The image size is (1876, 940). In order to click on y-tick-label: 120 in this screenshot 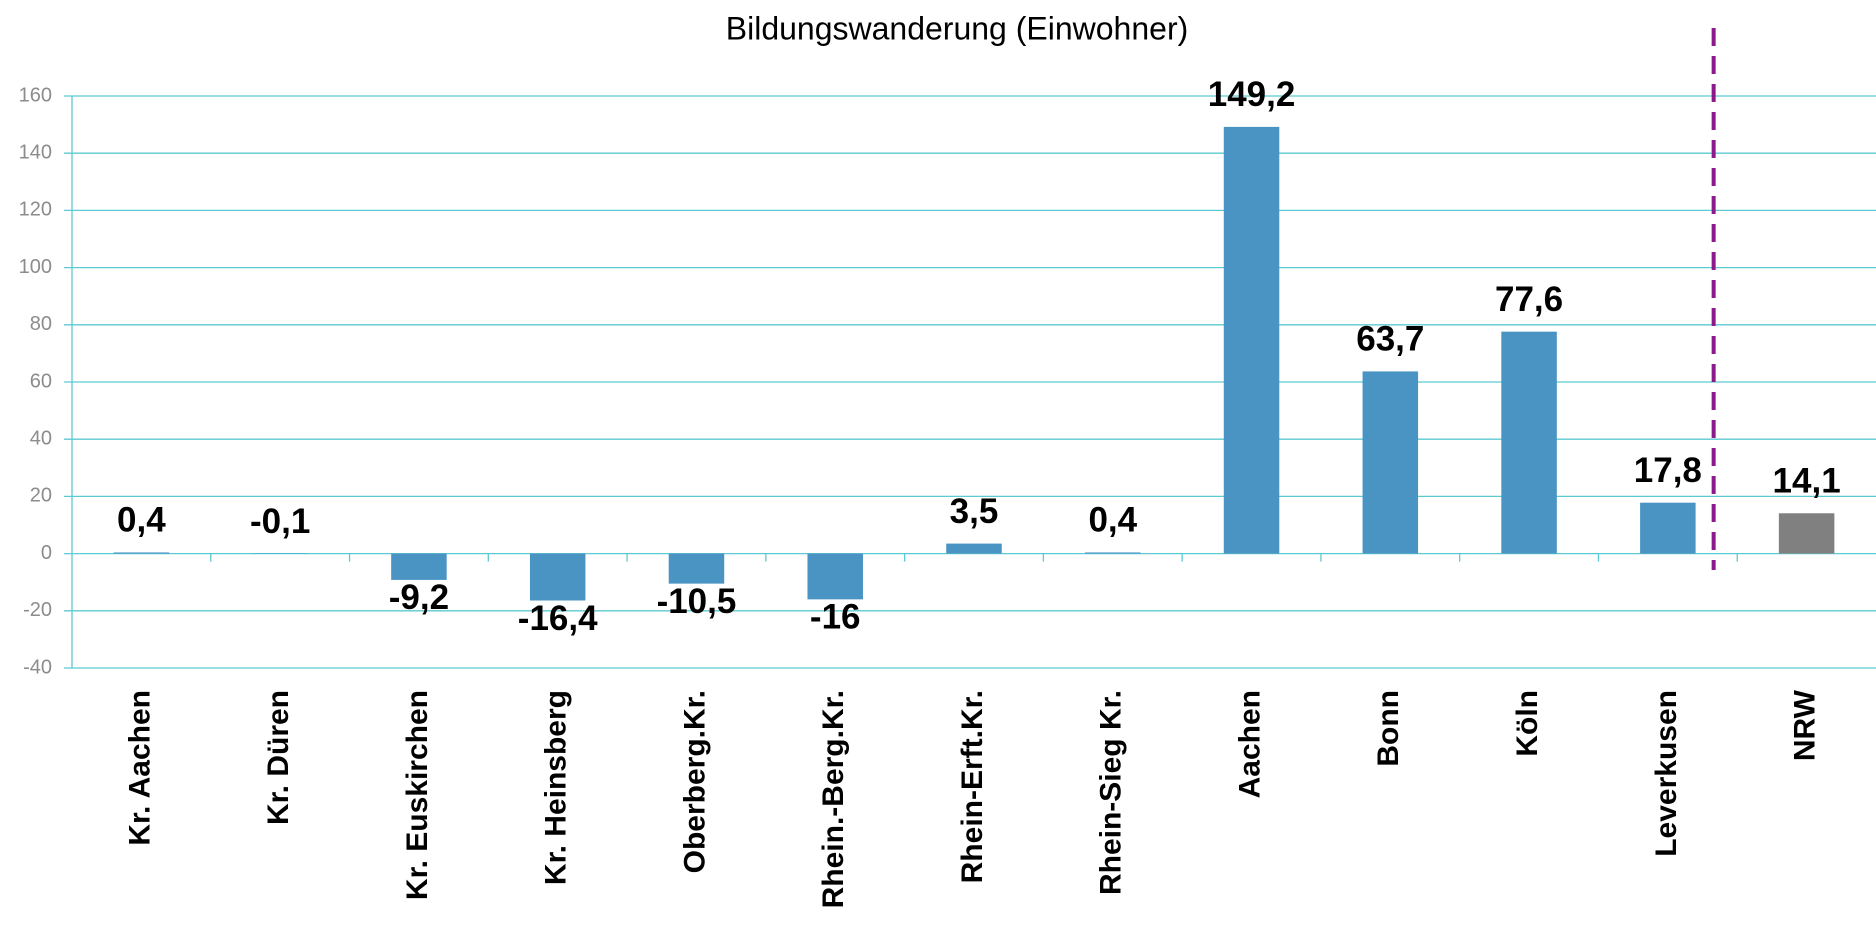, I will do `click(35, 210)`.